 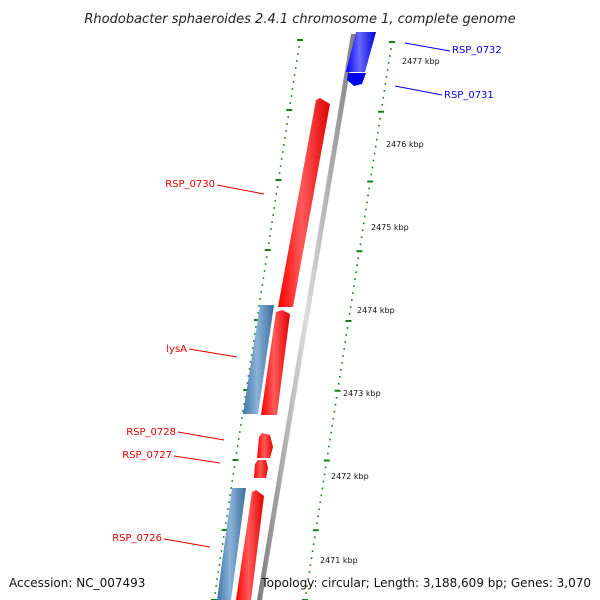 What do you see at coordinates (77, 583) in the screenshot?
I see `accession-text: Accession: NC_007493` at bounding box center [77, 583].